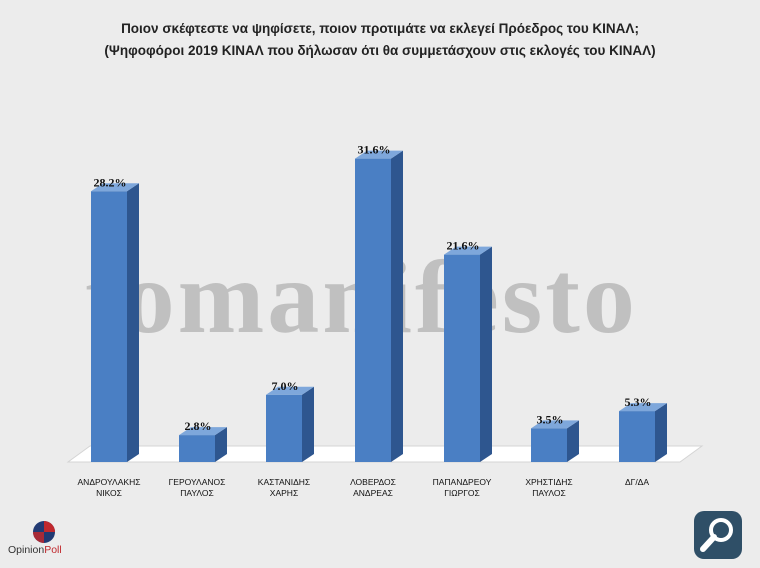  What do you see at coordinates (550, 419) in the screenshot?
I see `data-label: 3.5%` at bounding box center [550, 419].